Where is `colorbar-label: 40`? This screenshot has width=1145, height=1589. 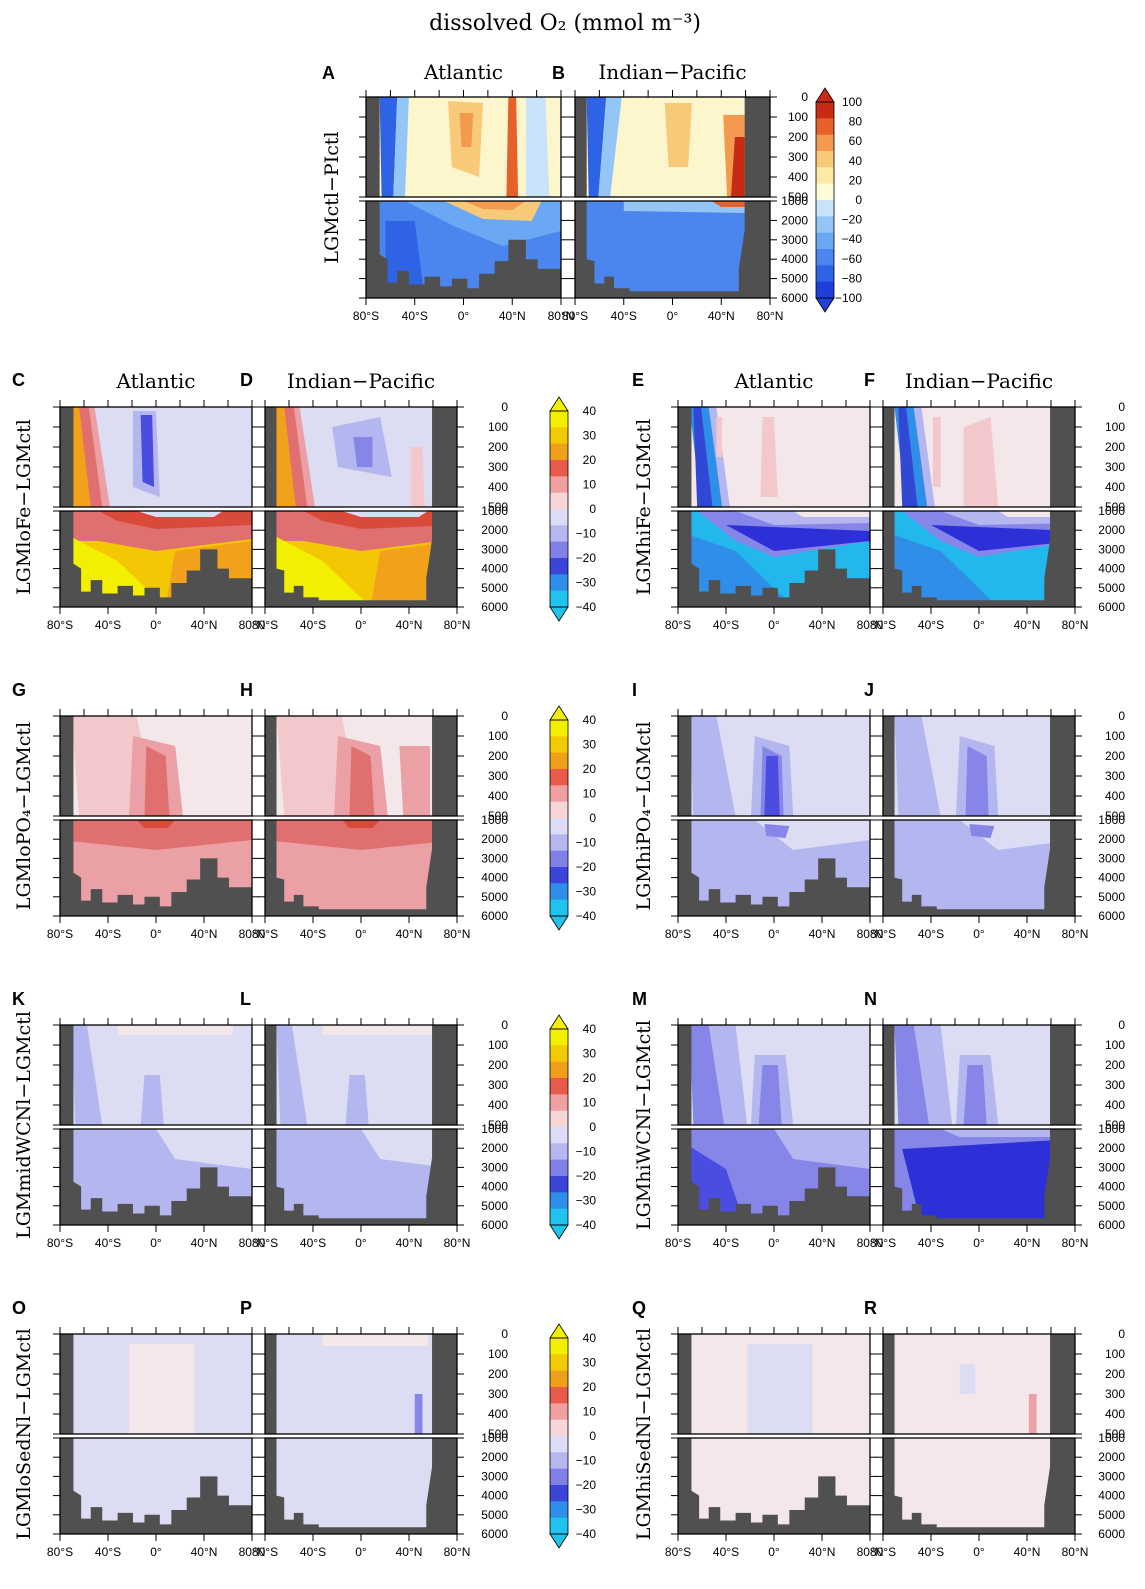 colorbar-label: 40 is located at coordinates (856, 161).